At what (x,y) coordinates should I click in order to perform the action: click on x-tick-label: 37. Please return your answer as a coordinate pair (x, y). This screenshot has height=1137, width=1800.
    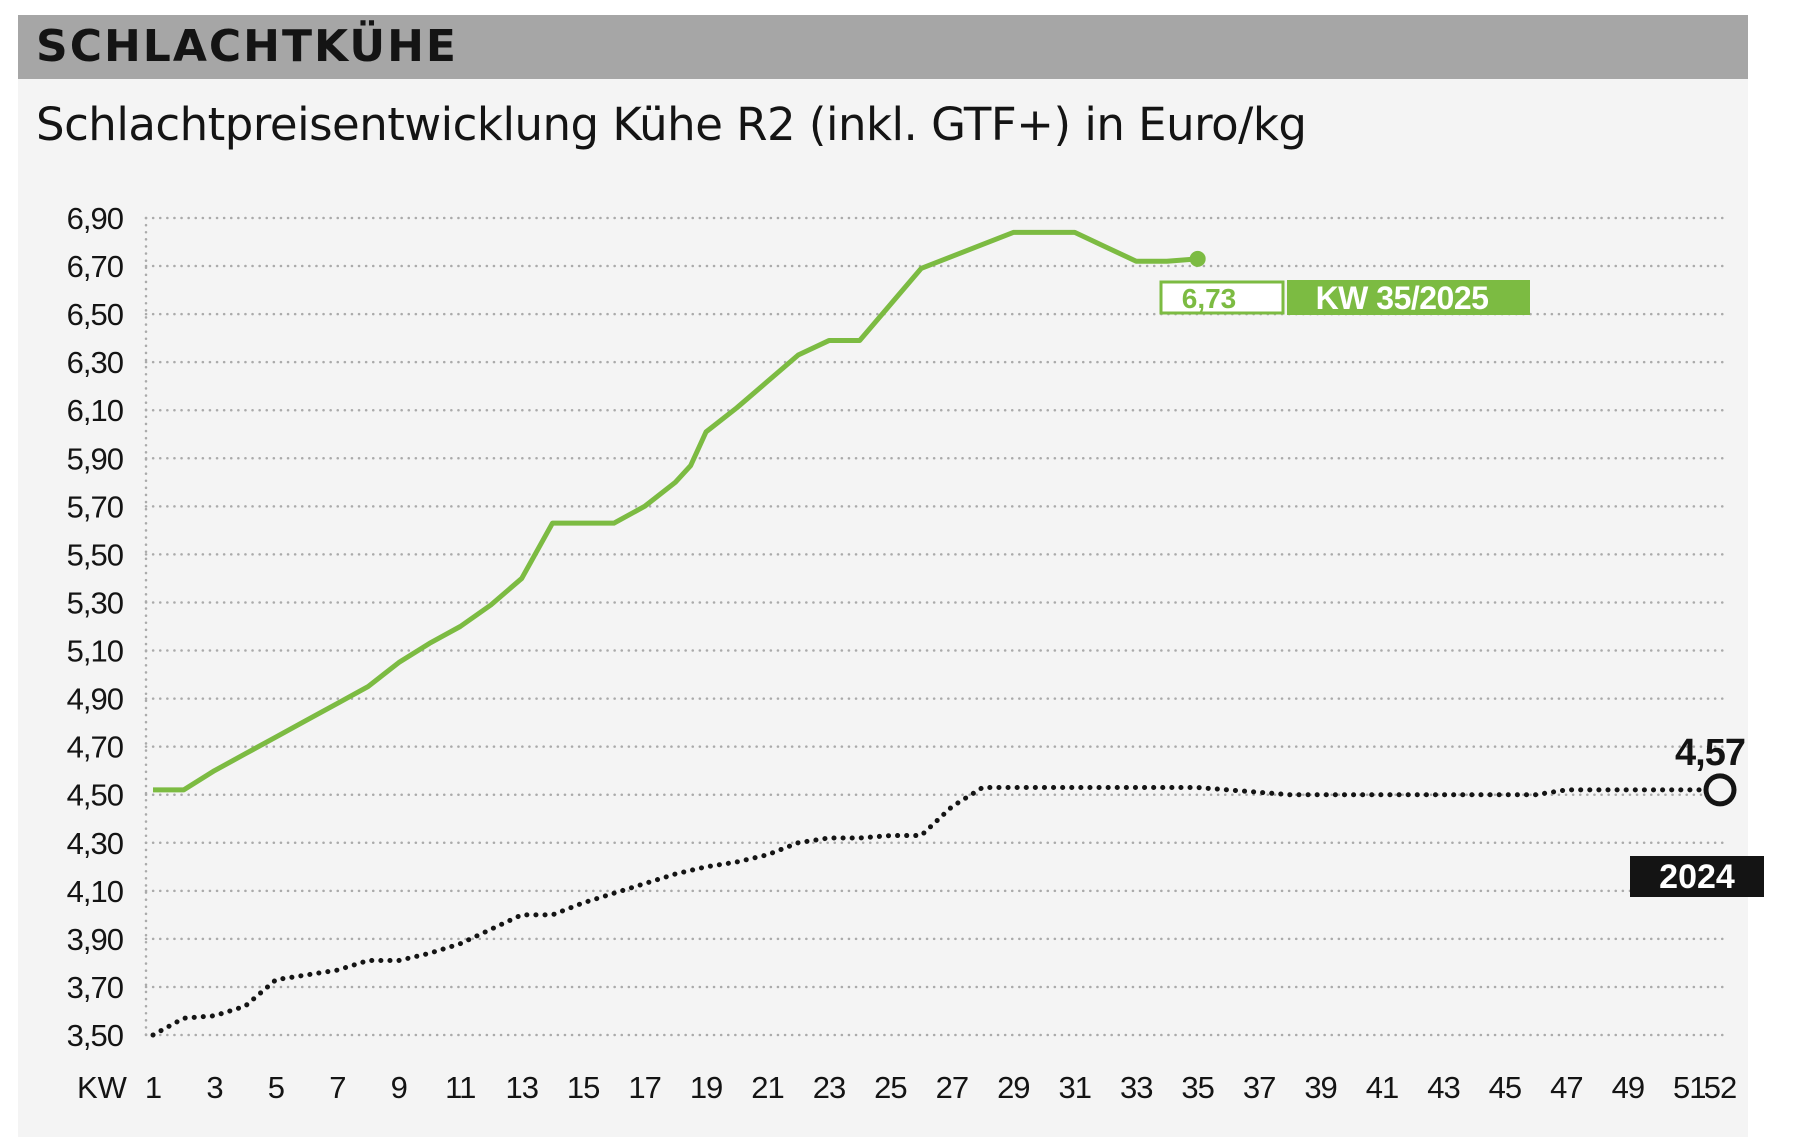
    Looking at the image, I should click on (1259, 1087).